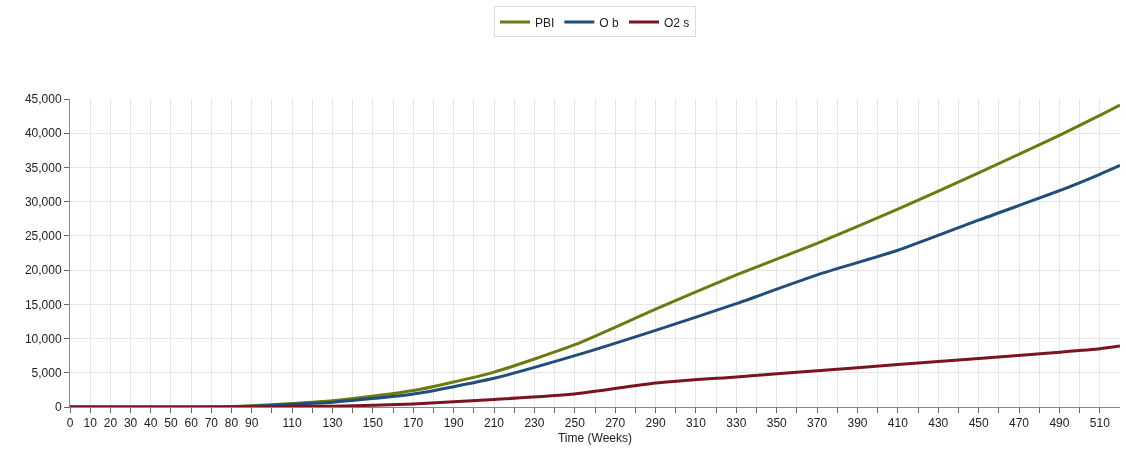 The image size is (1126, 452). I want to click on x-tick-label: 30, so click(130, 423).